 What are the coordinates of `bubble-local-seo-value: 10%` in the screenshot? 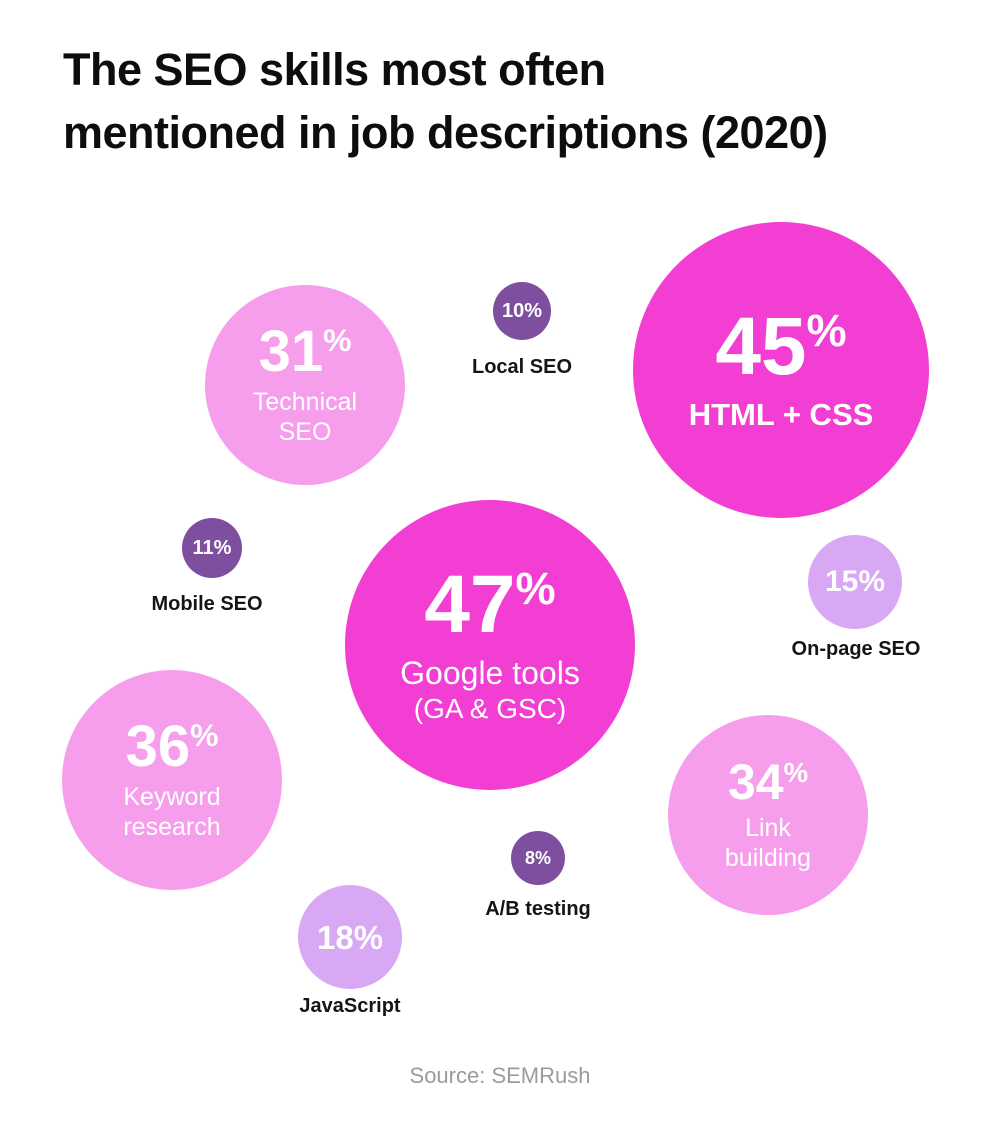 It's located at (522, 311).